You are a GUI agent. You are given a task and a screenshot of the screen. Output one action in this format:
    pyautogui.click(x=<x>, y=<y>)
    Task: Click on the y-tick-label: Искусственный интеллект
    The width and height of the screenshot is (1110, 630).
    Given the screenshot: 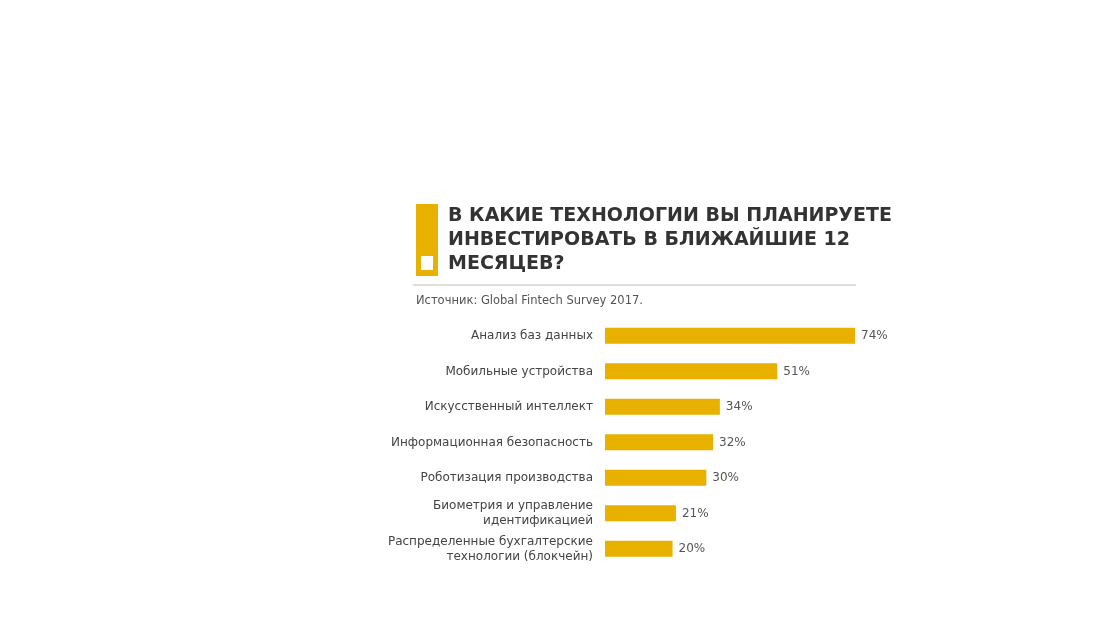 What is the action you would take?
    pyautogui.click(x=508, y=406)
    